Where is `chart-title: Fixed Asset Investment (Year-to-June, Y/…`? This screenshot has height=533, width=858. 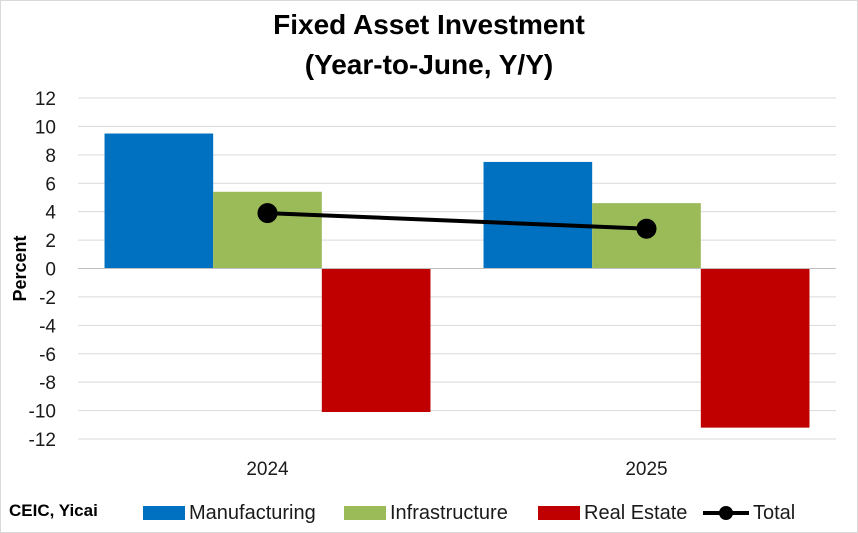
chart-title: Fixed Asset Investment (Year-to-June, Y/… is located at coordinates (429, 45).